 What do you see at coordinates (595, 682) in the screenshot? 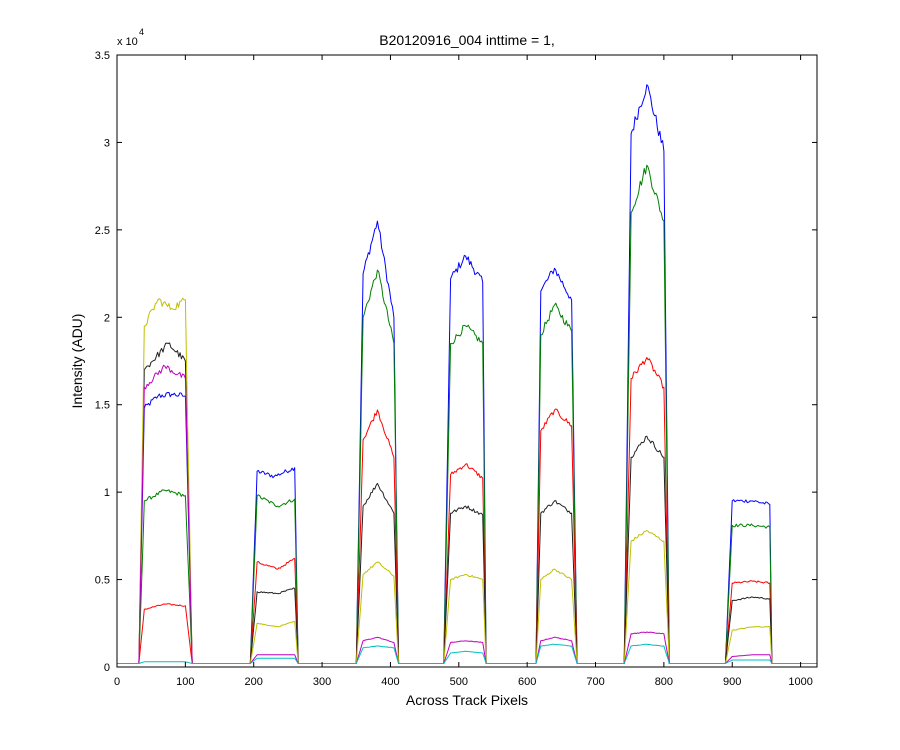
I see `x-tick-label: 700` at bounding box center [595, 682].